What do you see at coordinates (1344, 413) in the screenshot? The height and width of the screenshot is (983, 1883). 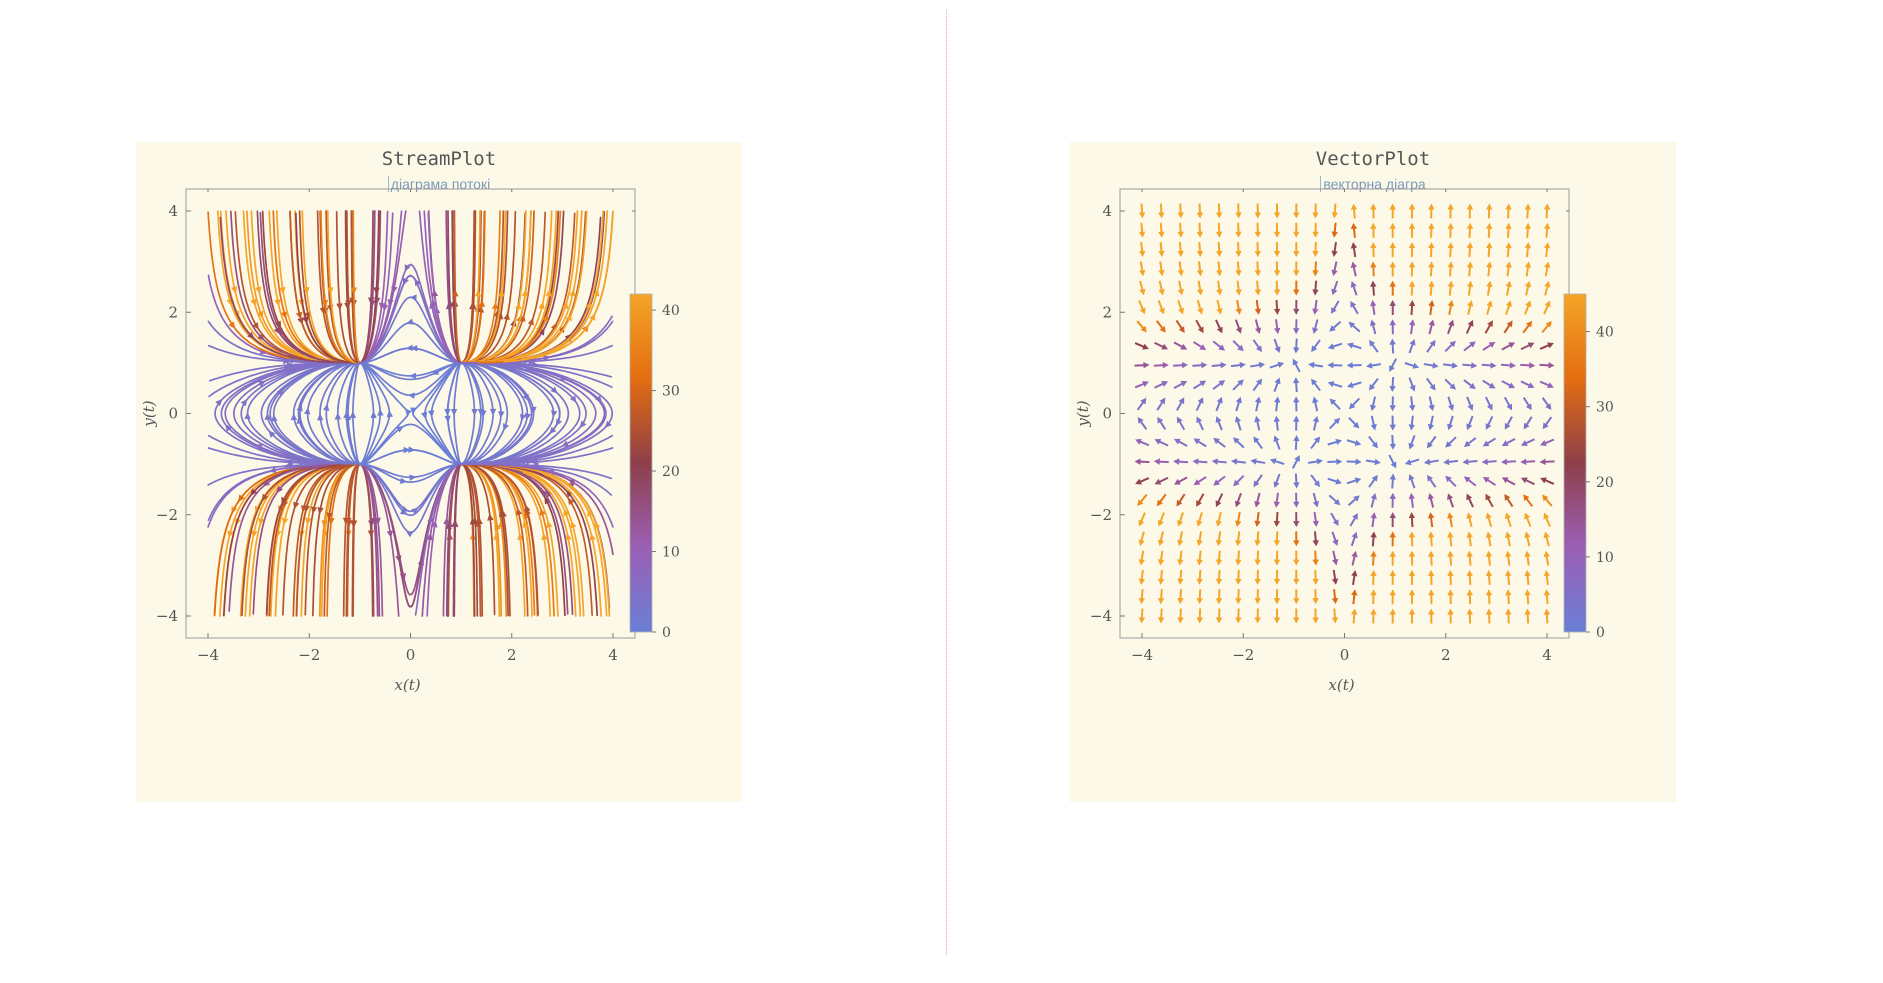 I see `plot-frame` at bounding box center [1344, 413].